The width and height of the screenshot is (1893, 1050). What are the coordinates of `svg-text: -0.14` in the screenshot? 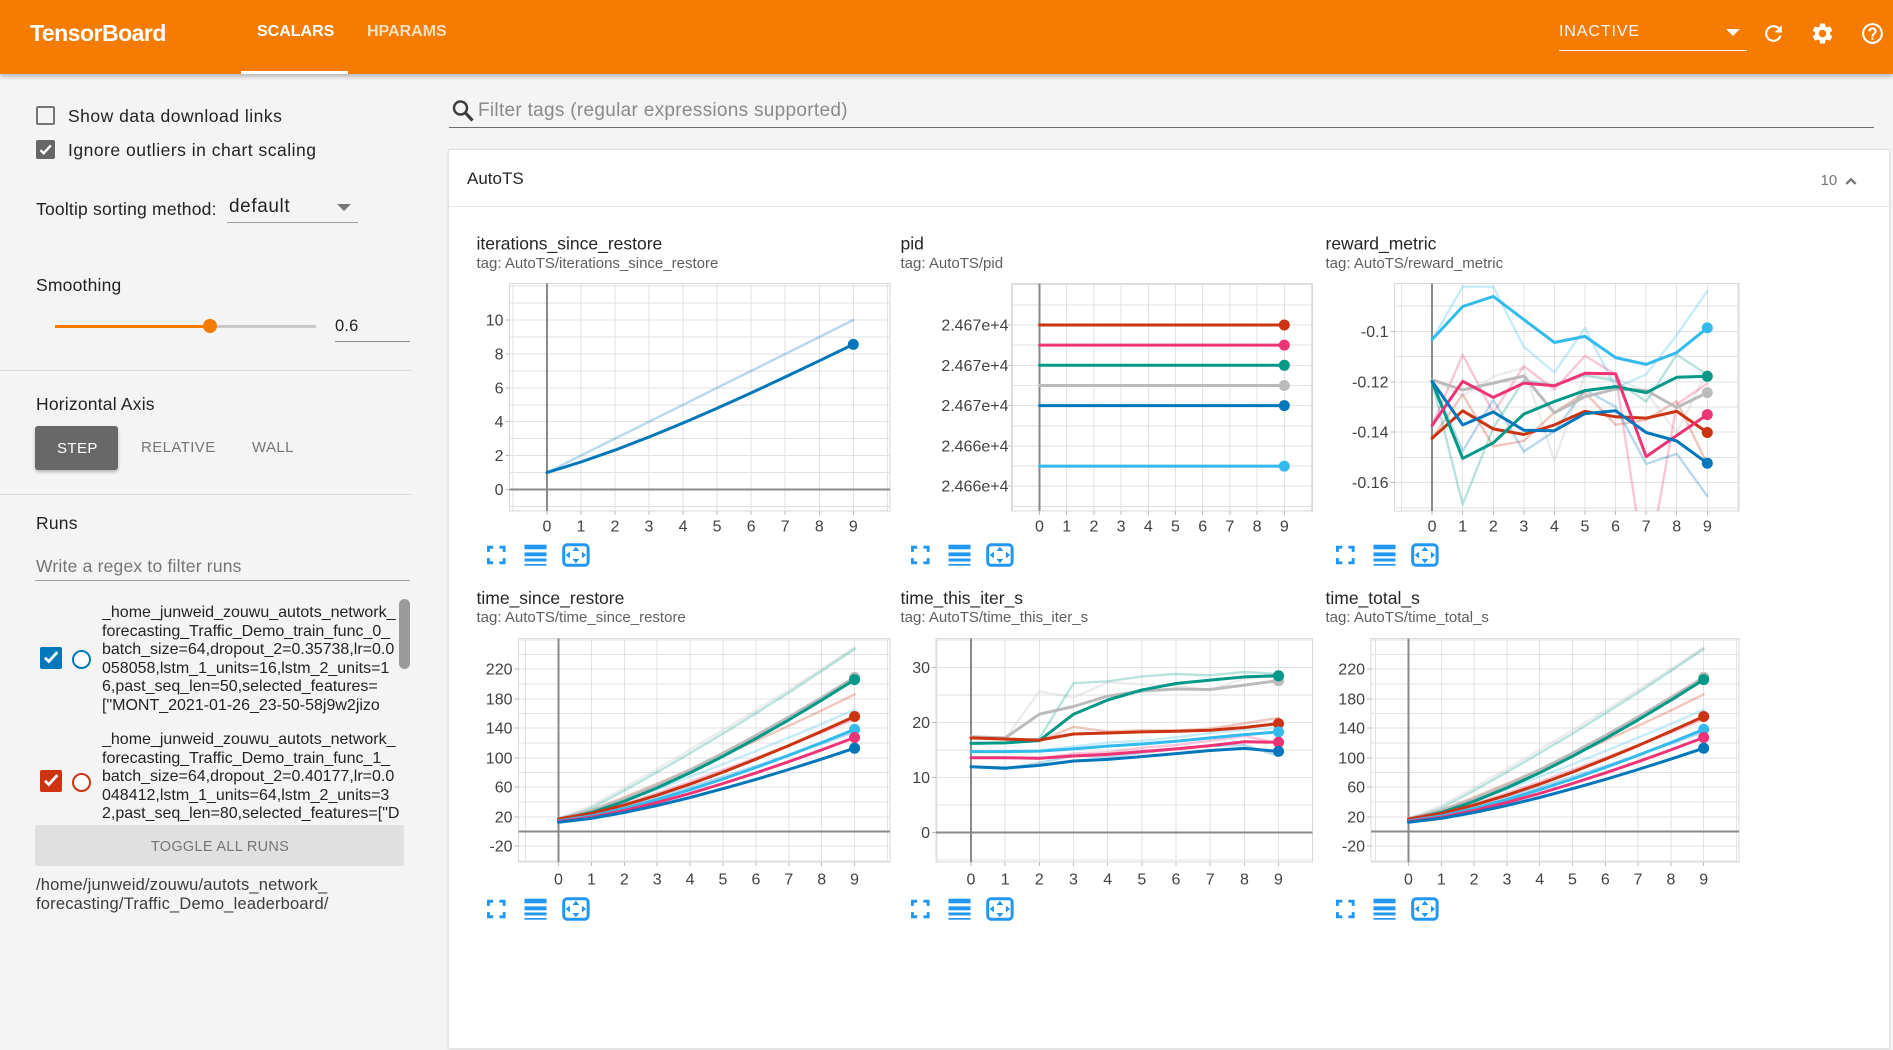 It's located at (1370, 432).